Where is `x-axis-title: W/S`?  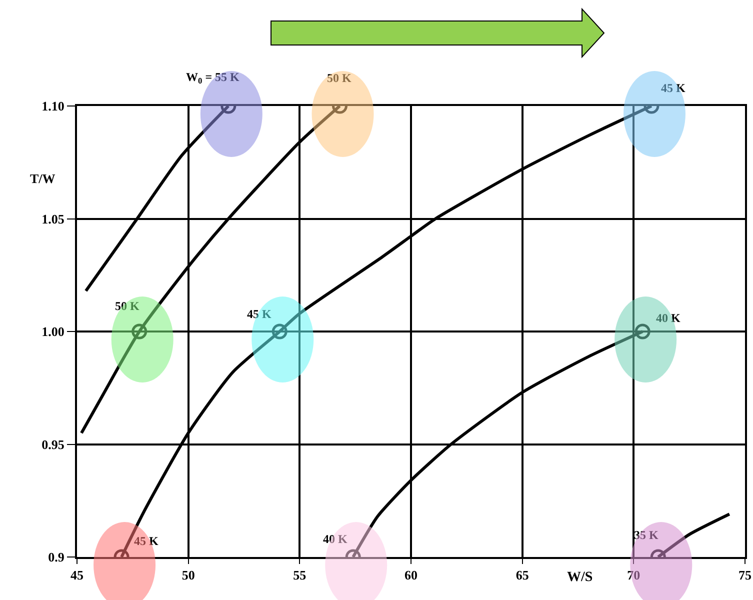 x-axis-title: W/S is located at coordinates (580, 577).